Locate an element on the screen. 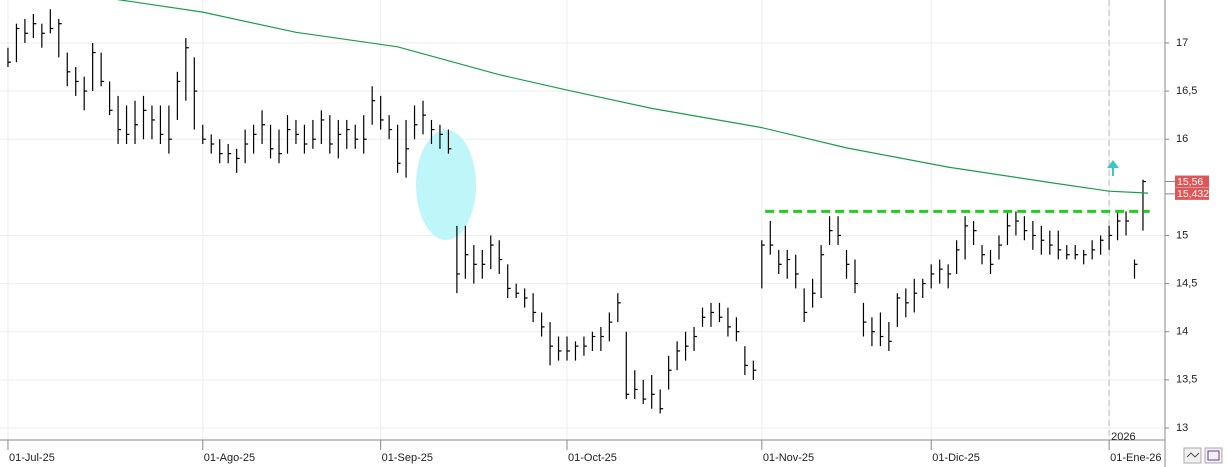 Image resolution: width=1227 pixels, height=467 pixels. price-label: 15,56 is located at coordinates (1190, 182).